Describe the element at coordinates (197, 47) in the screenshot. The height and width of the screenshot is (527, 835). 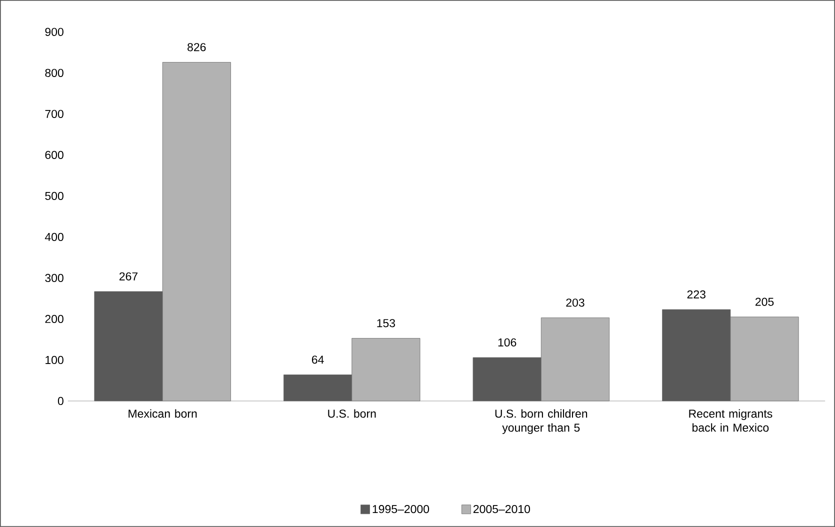
I see `data-label: 826` at that location.